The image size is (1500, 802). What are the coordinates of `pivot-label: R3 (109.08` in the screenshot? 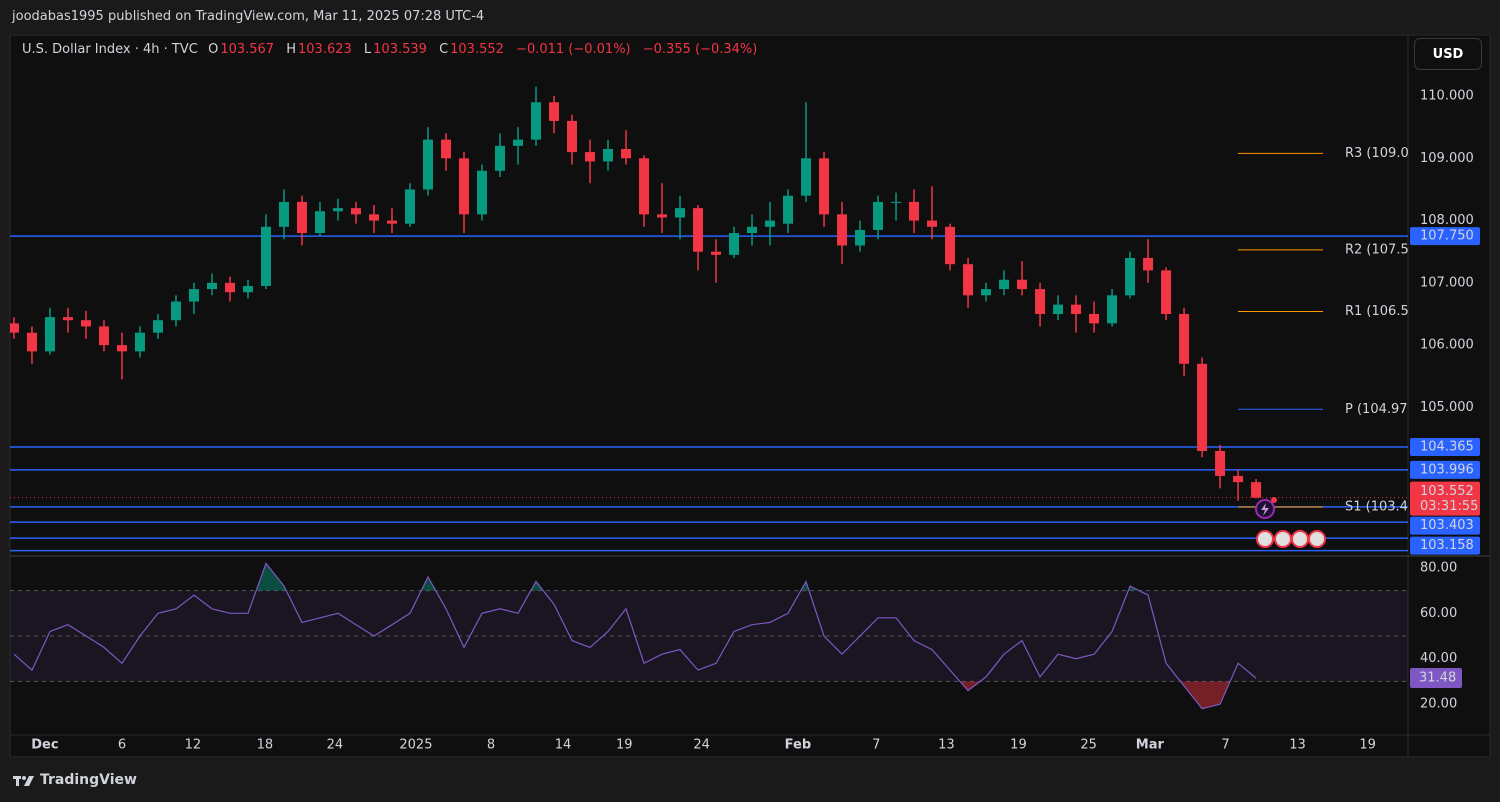 It's located at (1381, 153).